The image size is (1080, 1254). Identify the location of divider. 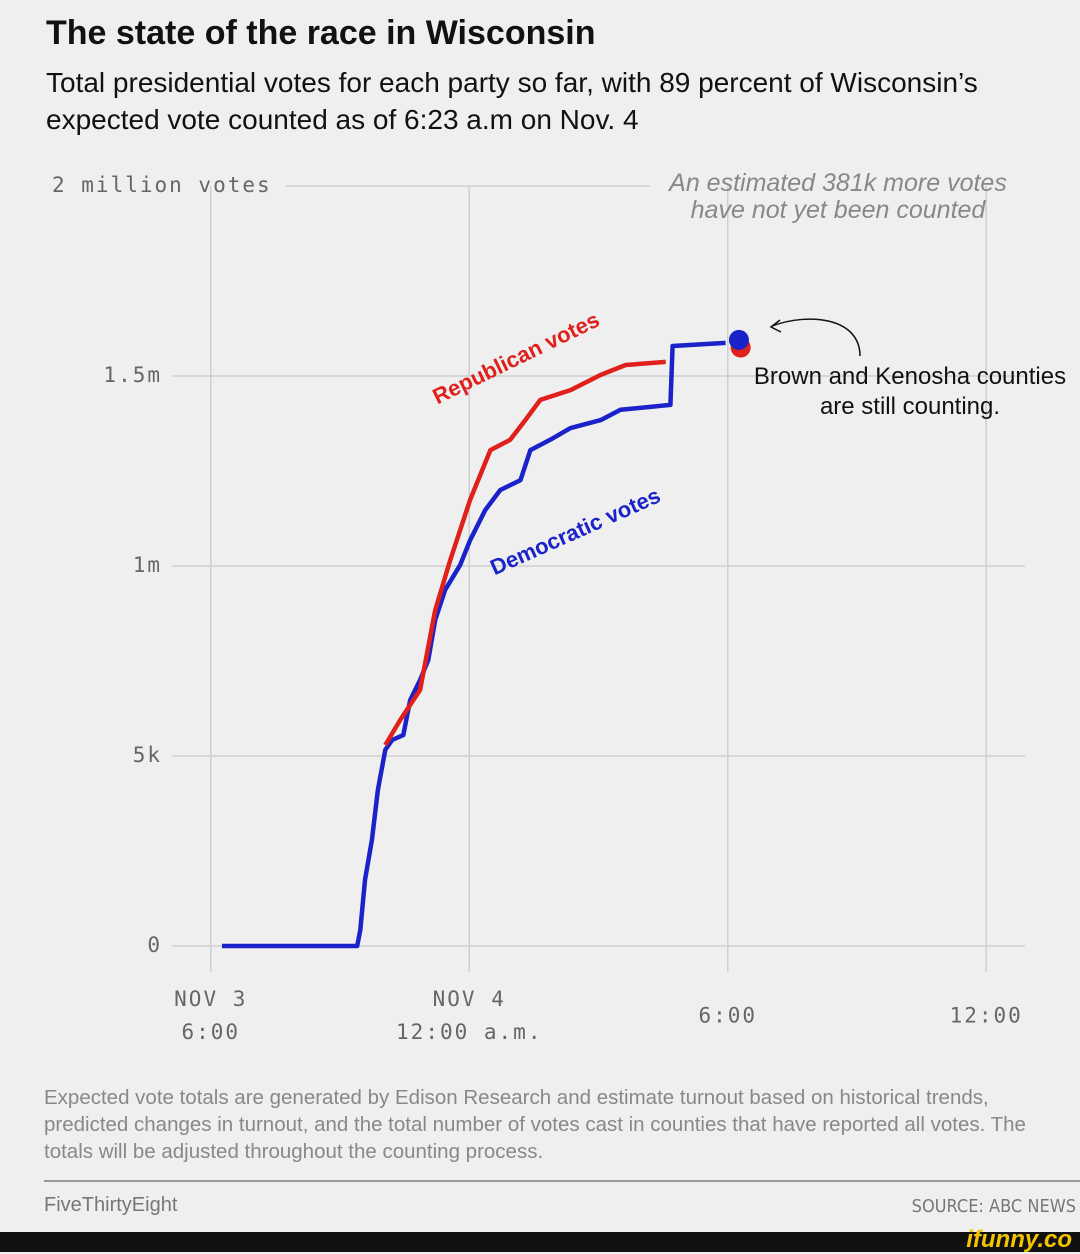
(562, 1181).